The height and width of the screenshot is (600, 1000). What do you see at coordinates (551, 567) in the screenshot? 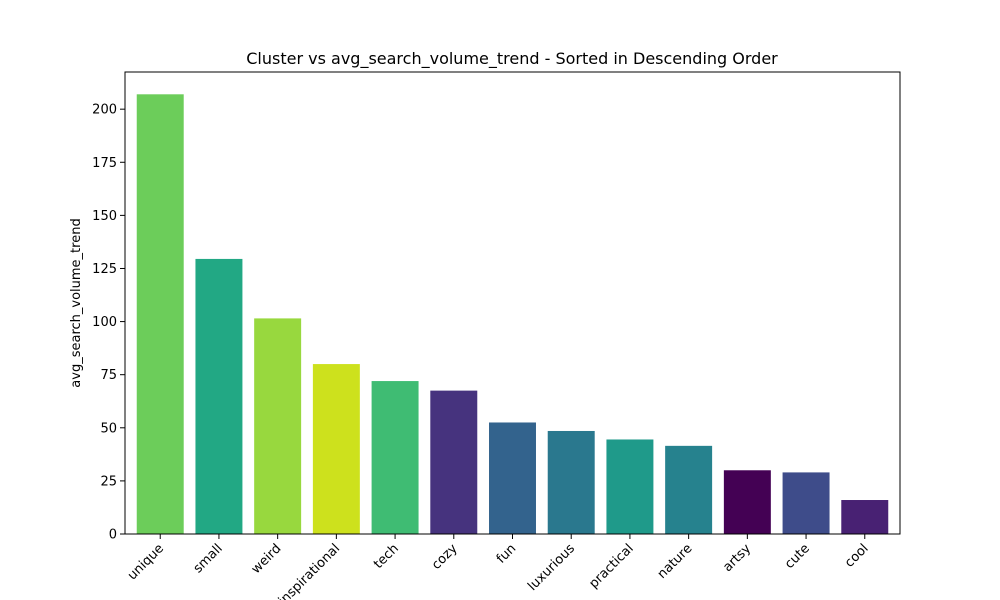
I see `x-tick-label: luxurious` at bounding box center [551, 567].